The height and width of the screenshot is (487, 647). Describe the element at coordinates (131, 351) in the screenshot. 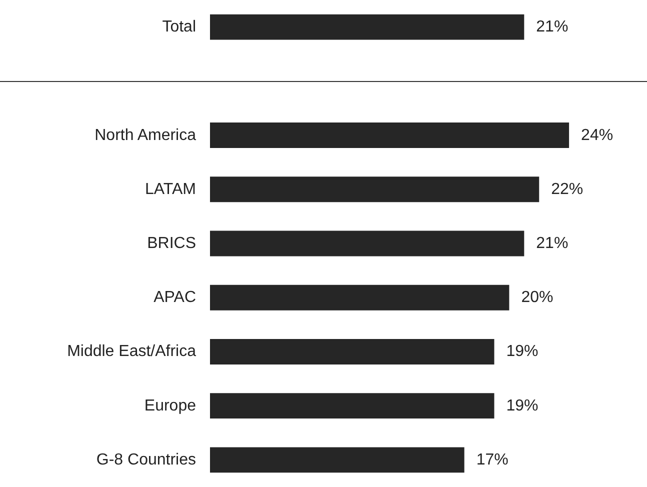

I see `y-tick-label: Middle East/Africa` at that location.